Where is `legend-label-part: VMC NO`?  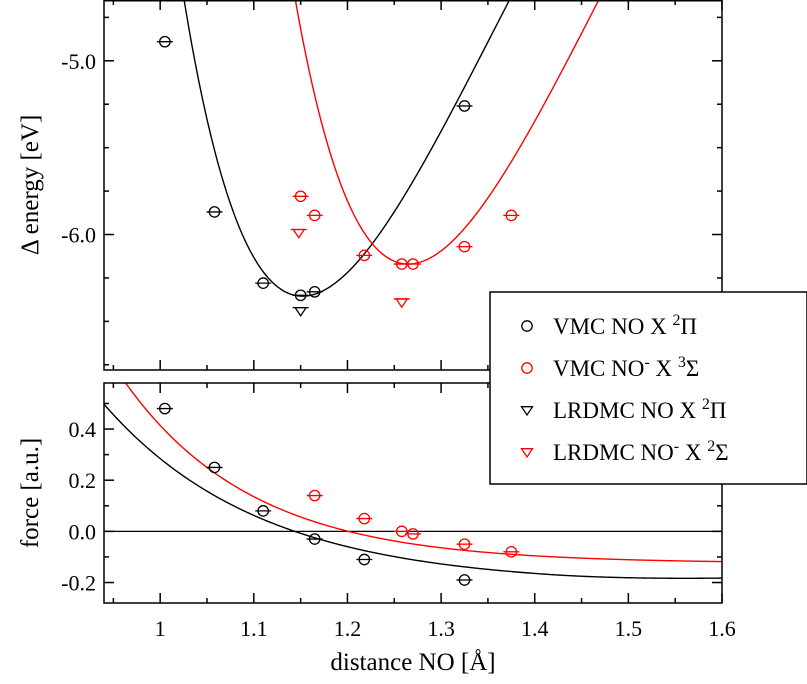 legend-label-part: VMC NO is located at coordinates (598, 368).